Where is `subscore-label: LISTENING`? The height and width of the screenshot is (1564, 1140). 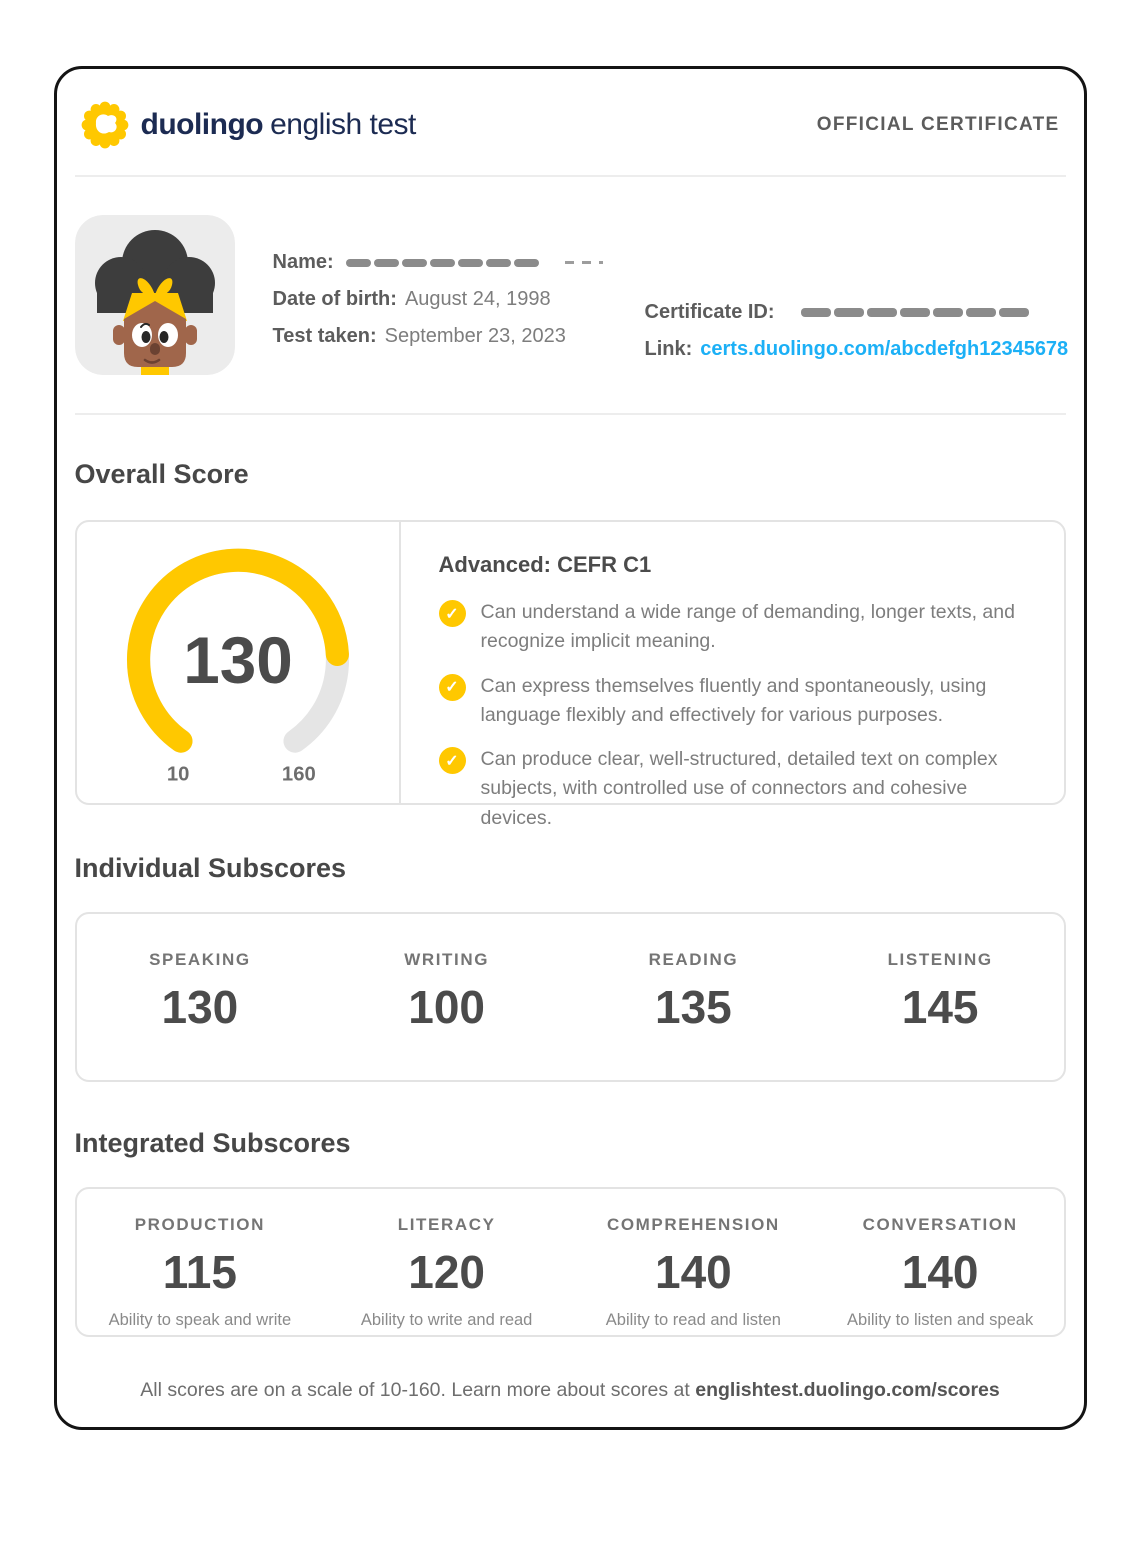 subscore-label: LISTENING is located at coordinates (940, 959).